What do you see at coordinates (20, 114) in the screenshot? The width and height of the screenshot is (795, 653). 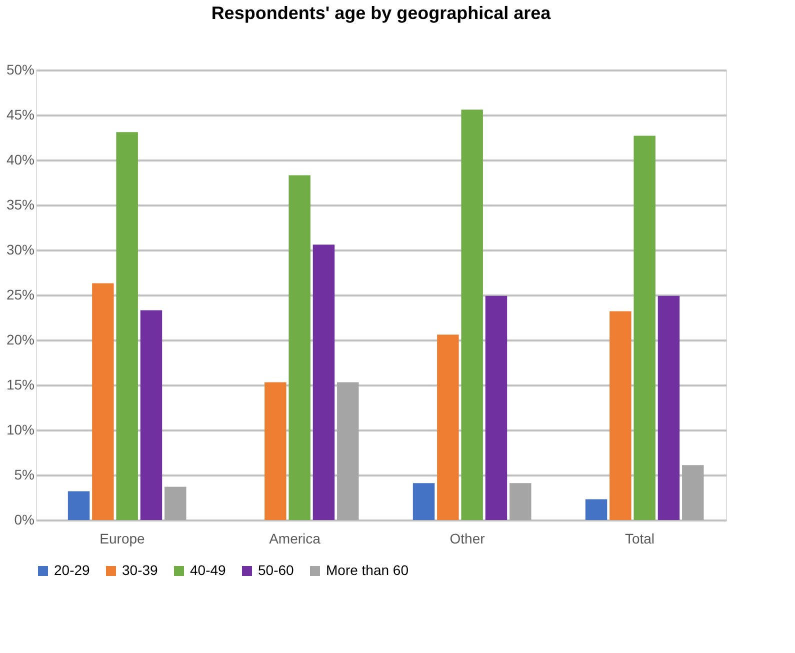 I see `y-tick-label: 45%` at bounding box center [20, 114].